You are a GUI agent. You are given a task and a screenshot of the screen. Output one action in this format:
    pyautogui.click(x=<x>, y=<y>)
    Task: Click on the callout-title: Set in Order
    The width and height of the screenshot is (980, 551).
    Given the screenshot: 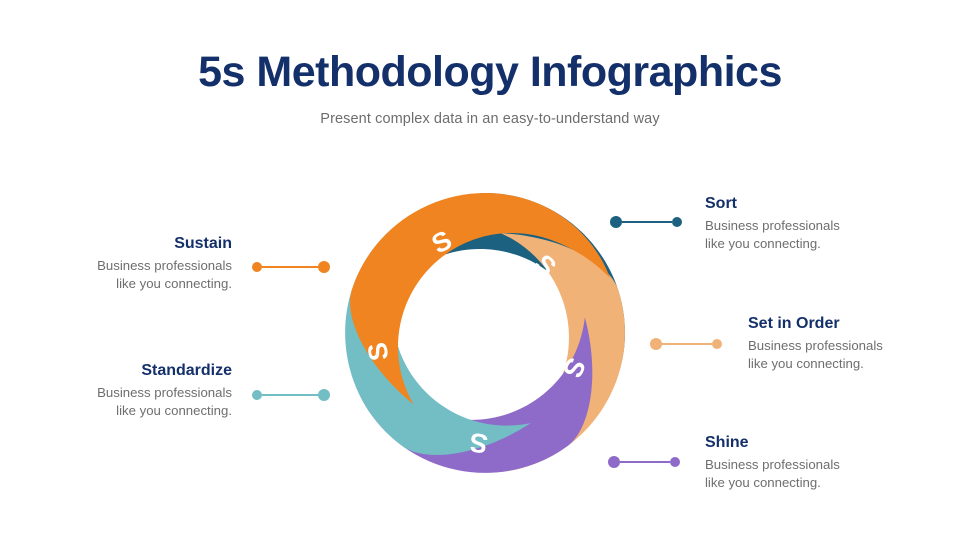 What is the action you would take?
    pyautogui.click(x=794, y=323)
    